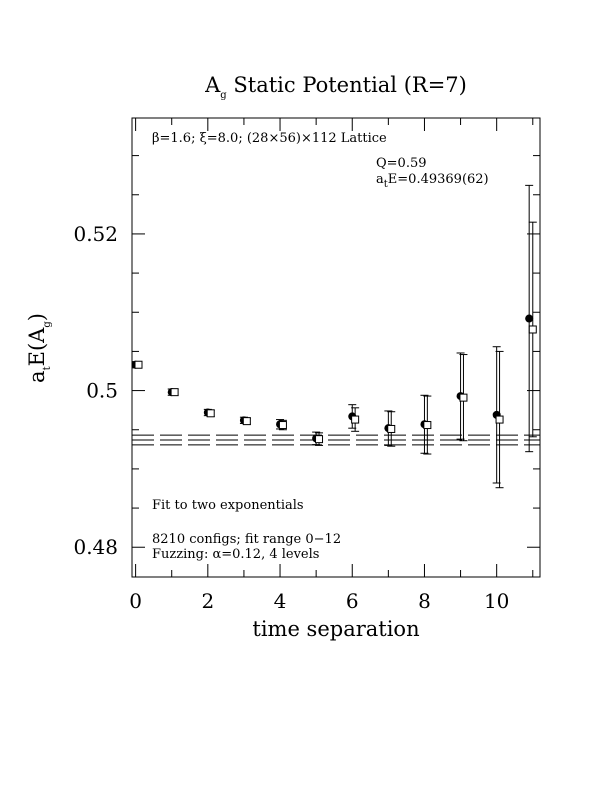  I want to click on fit-band, so click(336, 440).